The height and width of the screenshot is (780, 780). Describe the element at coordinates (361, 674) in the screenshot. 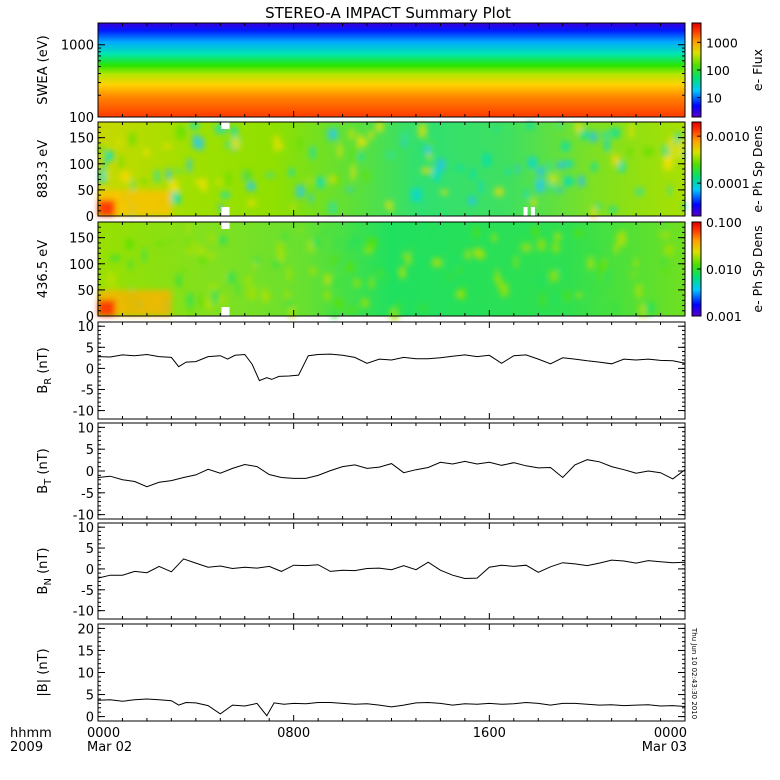

I see `field-panel-4: 20 15 10 5 0 |B| (nT)` at that location.